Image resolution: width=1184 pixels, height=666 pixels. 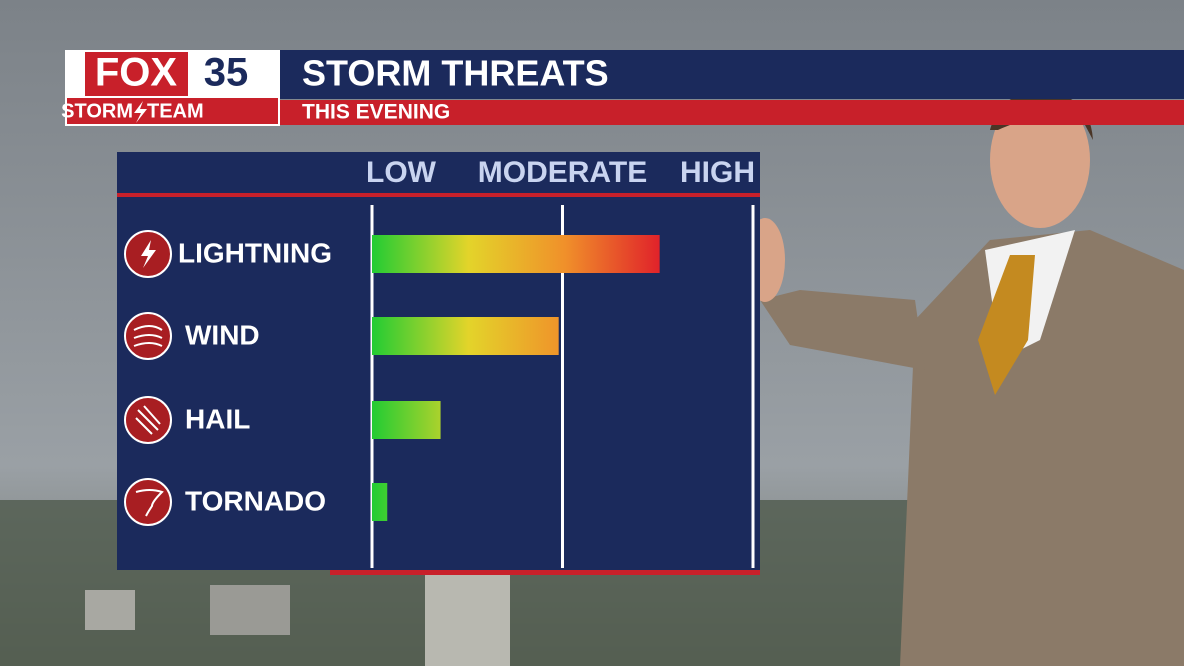 I want to click on x-tick-label: MODERATE, so click(x=562, y=172).